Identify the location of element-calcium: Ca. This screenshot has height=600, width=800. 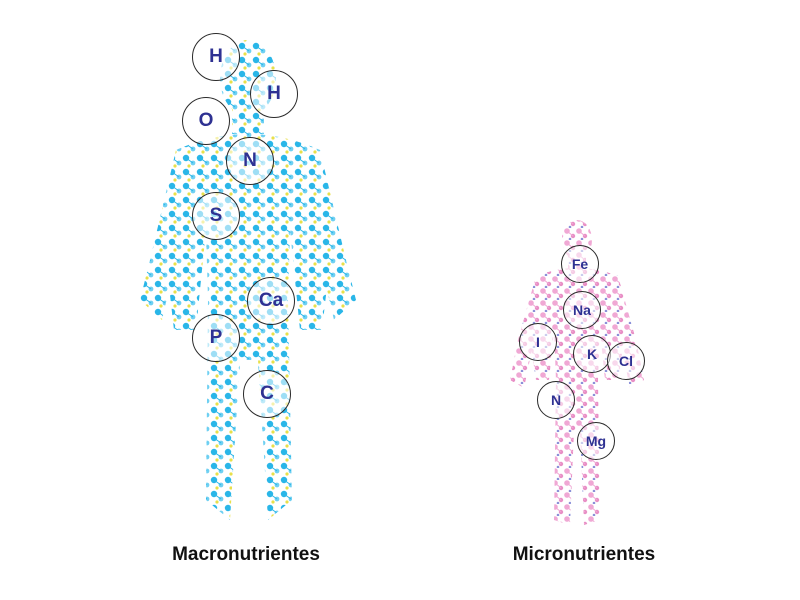
(271, 301).